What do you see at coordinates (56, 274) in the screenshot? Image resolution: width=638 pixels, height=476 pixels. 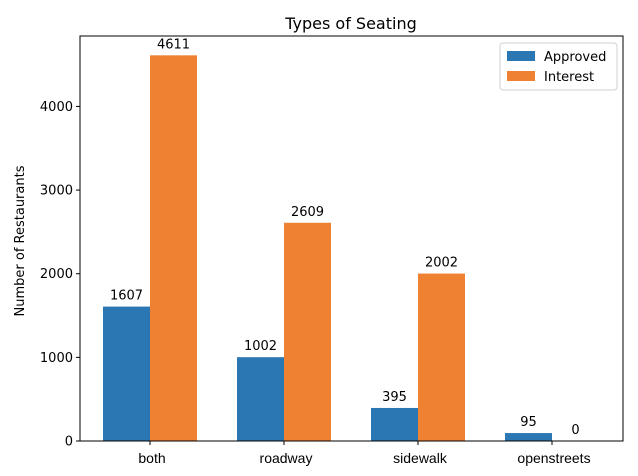 I see `y-tick-label: 2000` at bounding box center [56, 274].